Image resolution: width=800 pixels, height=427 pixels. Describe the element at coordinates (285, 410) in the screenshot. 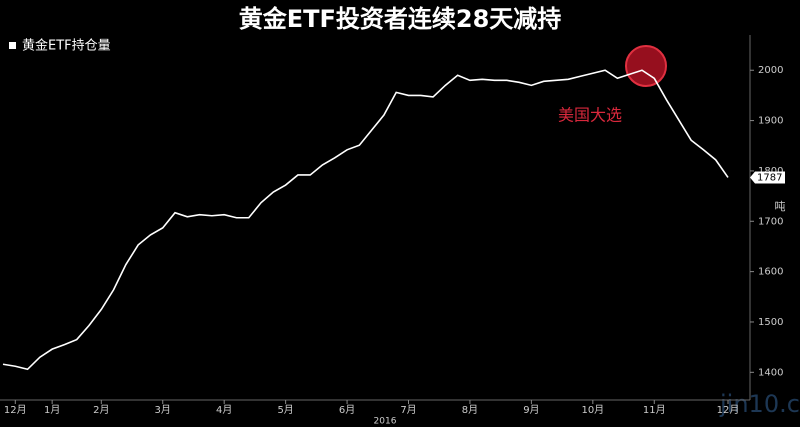

I see `x-tick-label: 5月` at that location.